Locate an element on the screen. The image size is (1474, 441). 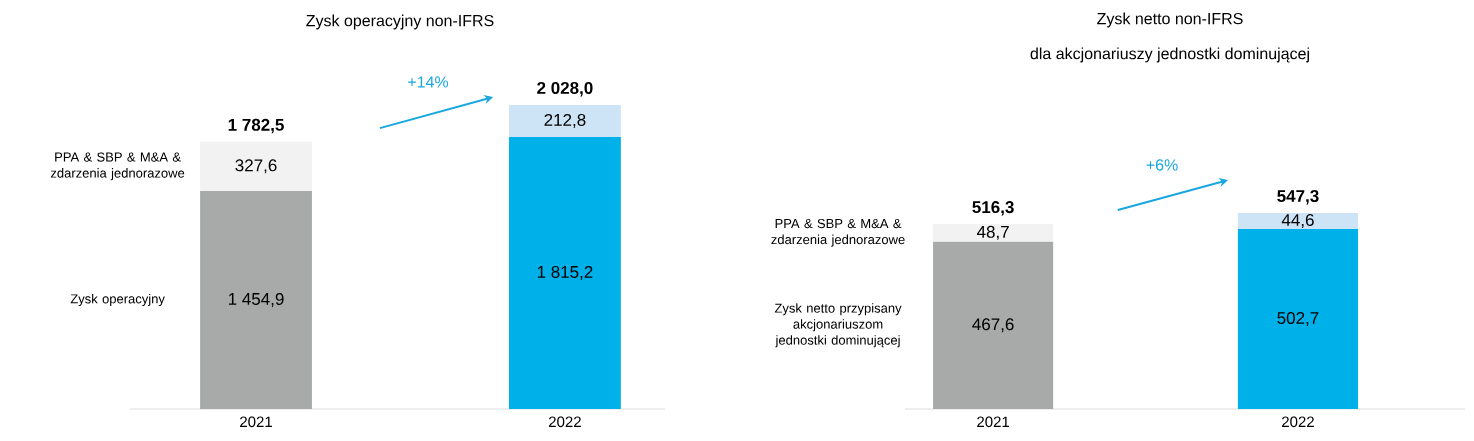
total-label: 2 028,0 is located at coordinates (565, 89).